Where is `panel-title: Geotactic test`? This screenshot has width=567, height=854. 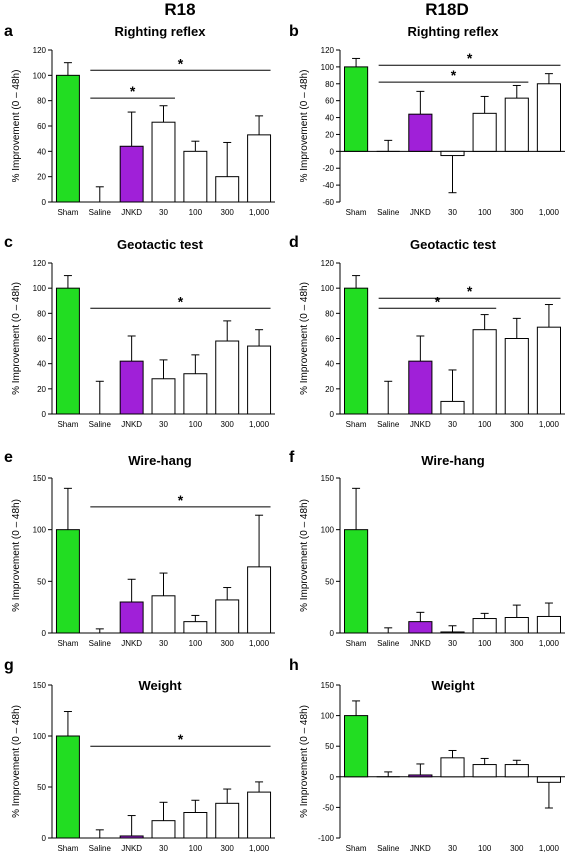
panel-title: Geotactic test is located at coordinates (160, 244).